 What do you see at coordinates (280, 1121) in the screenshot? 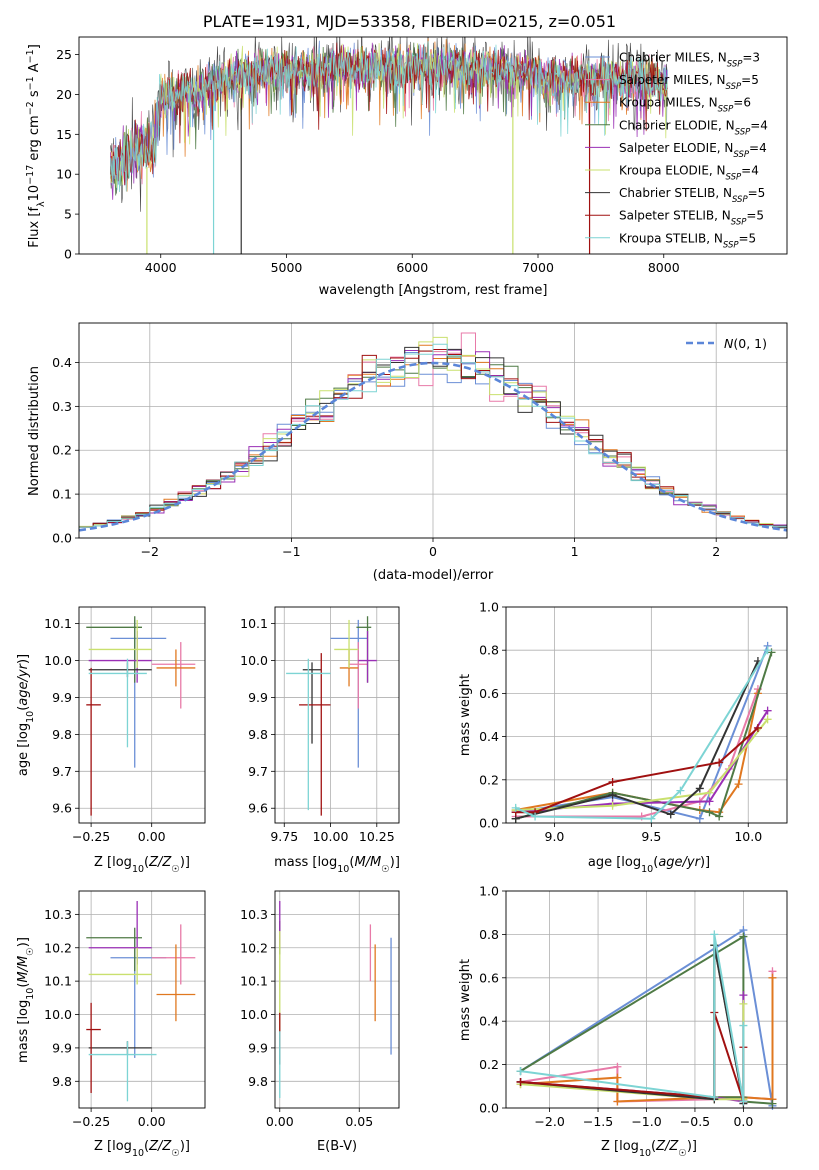
I see `tick-label-x: 0.00` at bounding box center [280, 1121].